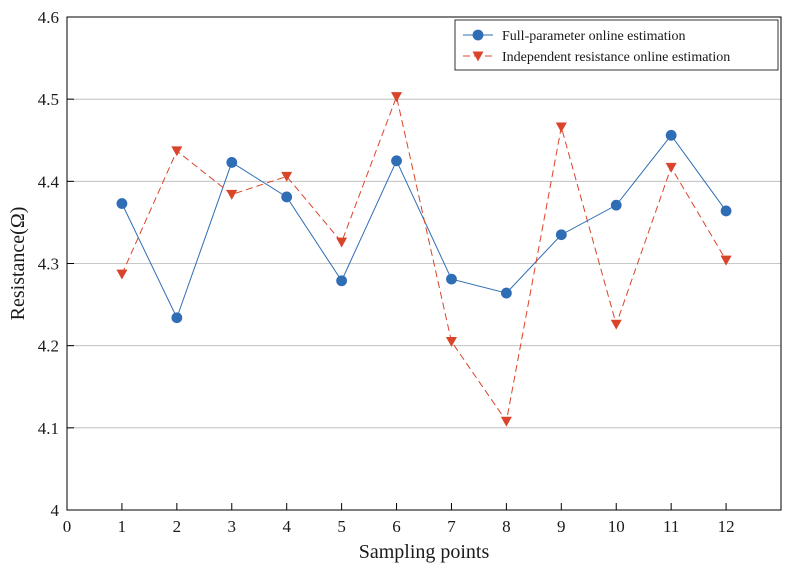 The image size is (799, 576). Describe the element at coordinates (424, 552) in the screenshot. I see `x-axis-label: Sampling points` at that location.